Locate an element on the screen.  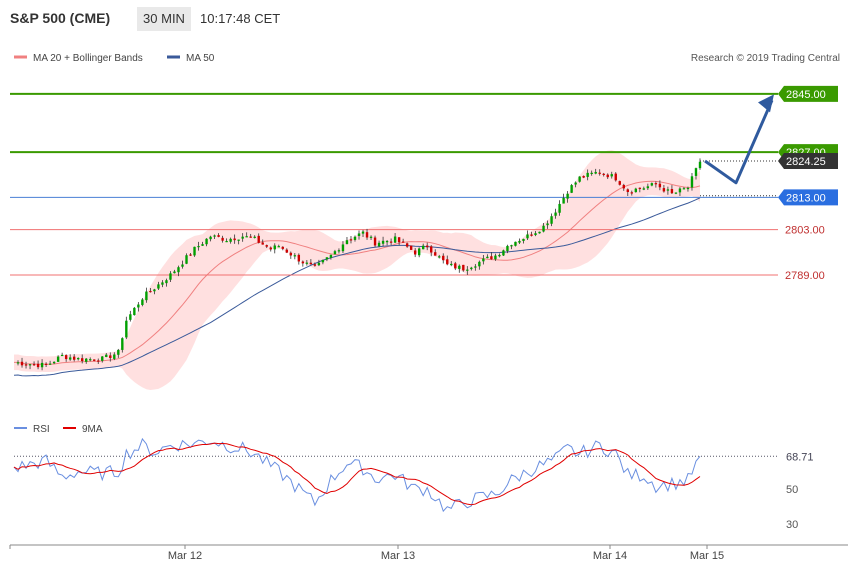
ma50-legend-label: MA 50 is located at coordinates (200, 58).